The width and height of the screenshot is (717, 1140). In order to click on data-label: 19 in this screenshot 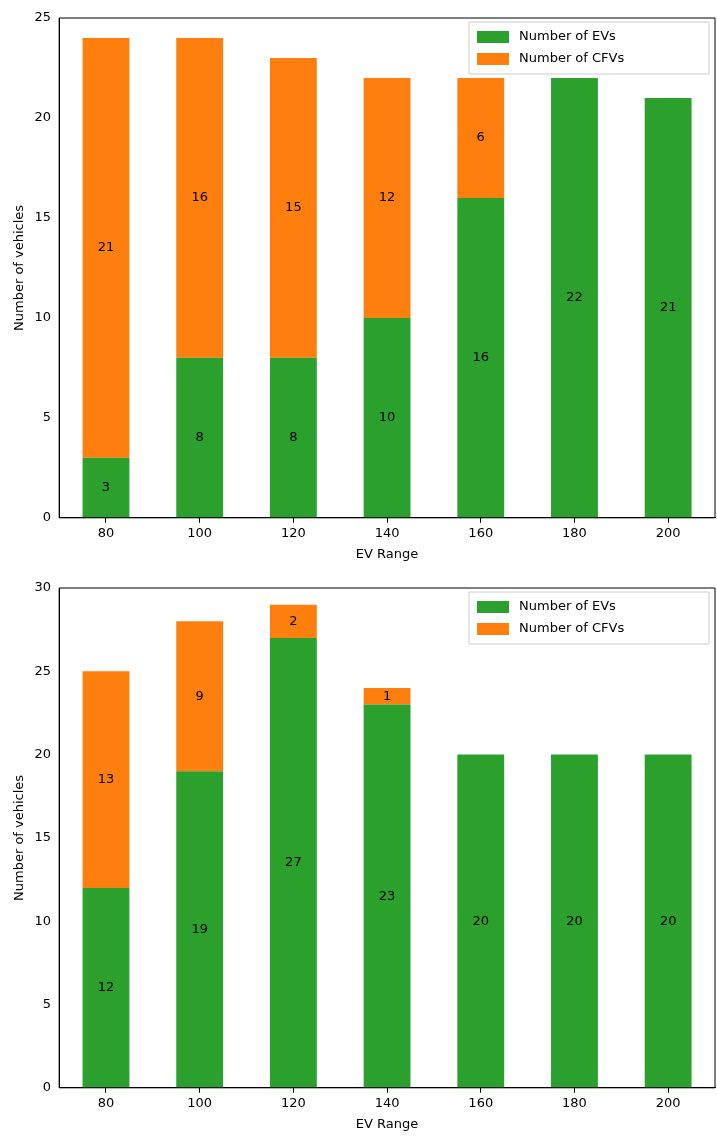, I will do `click(199, 928)`.